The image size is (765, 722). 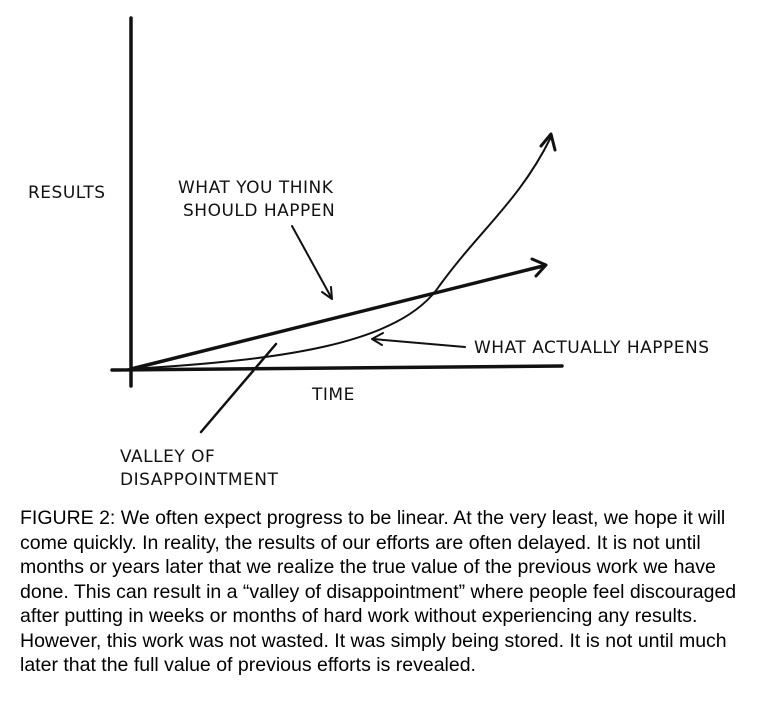 I want to click on actual-progress-arrowhead, so click(x=548, y=142).